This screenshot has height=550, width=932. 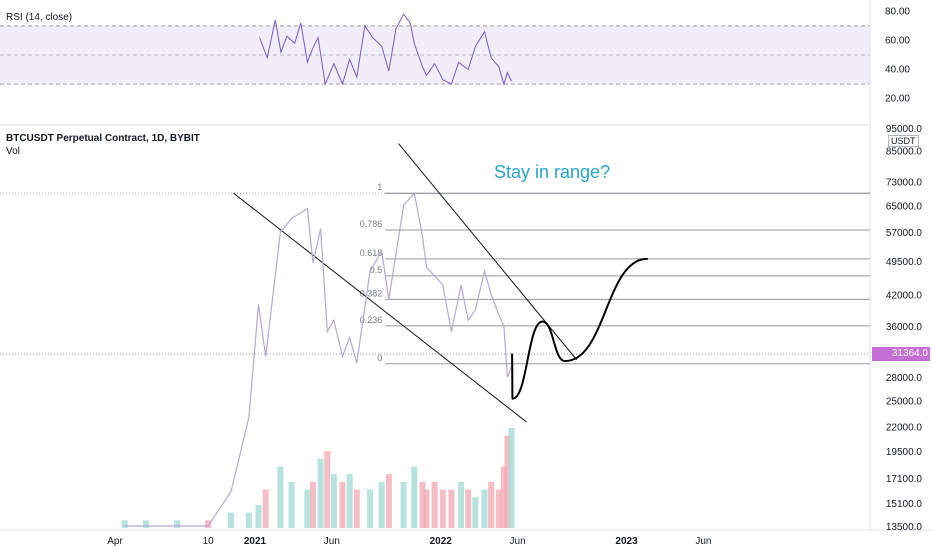 What do you see at coordinates (39, 17) in the screenshot?
I see `rsi-title: RSI (14, close)` at bounding box center [39, 17].